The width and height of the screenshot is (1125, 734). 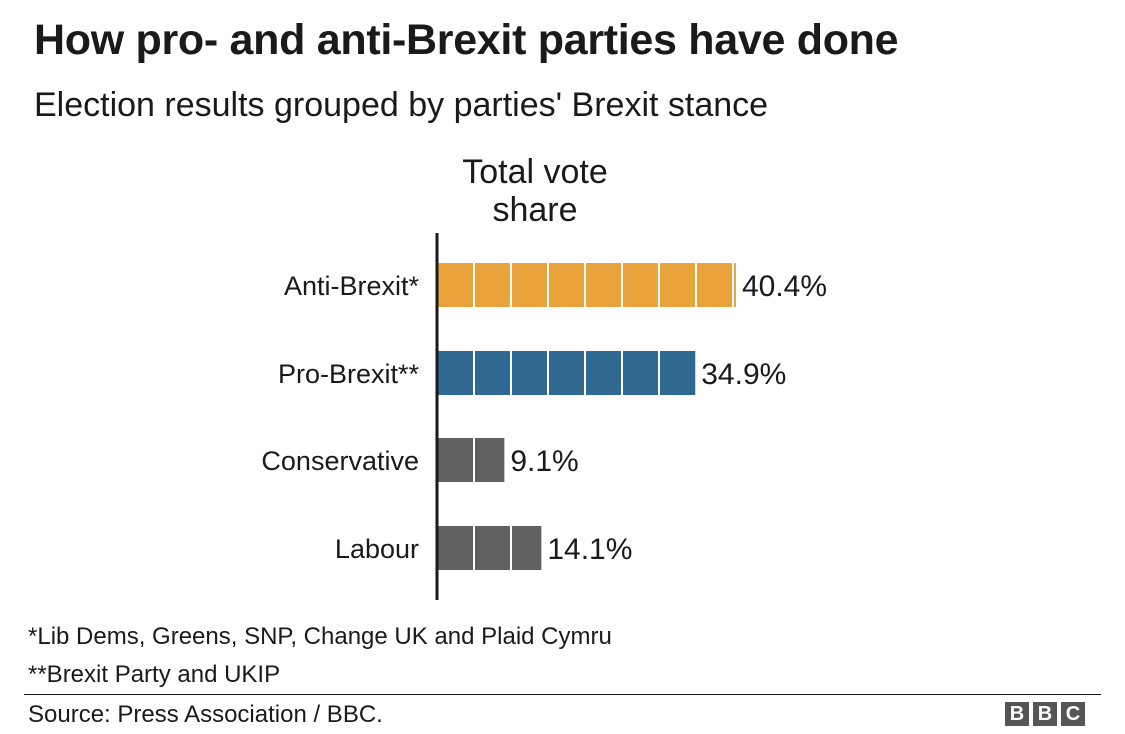 I want to click on category-label-pro-brexit: Pro-Brexit**, so click(x=349, y=374).